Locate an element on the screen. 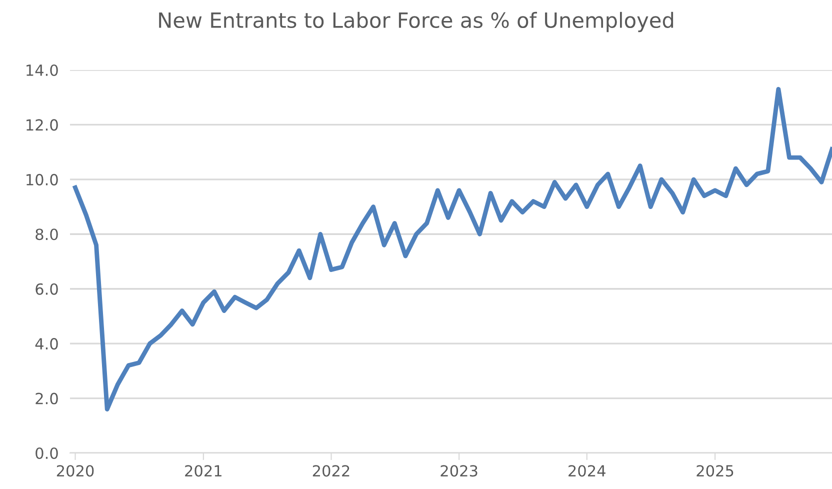 This screenshot has width=832, height=489. chart-title: New Entrants to Labor Force as % of Unemployed is located at coordinates (416, 22).